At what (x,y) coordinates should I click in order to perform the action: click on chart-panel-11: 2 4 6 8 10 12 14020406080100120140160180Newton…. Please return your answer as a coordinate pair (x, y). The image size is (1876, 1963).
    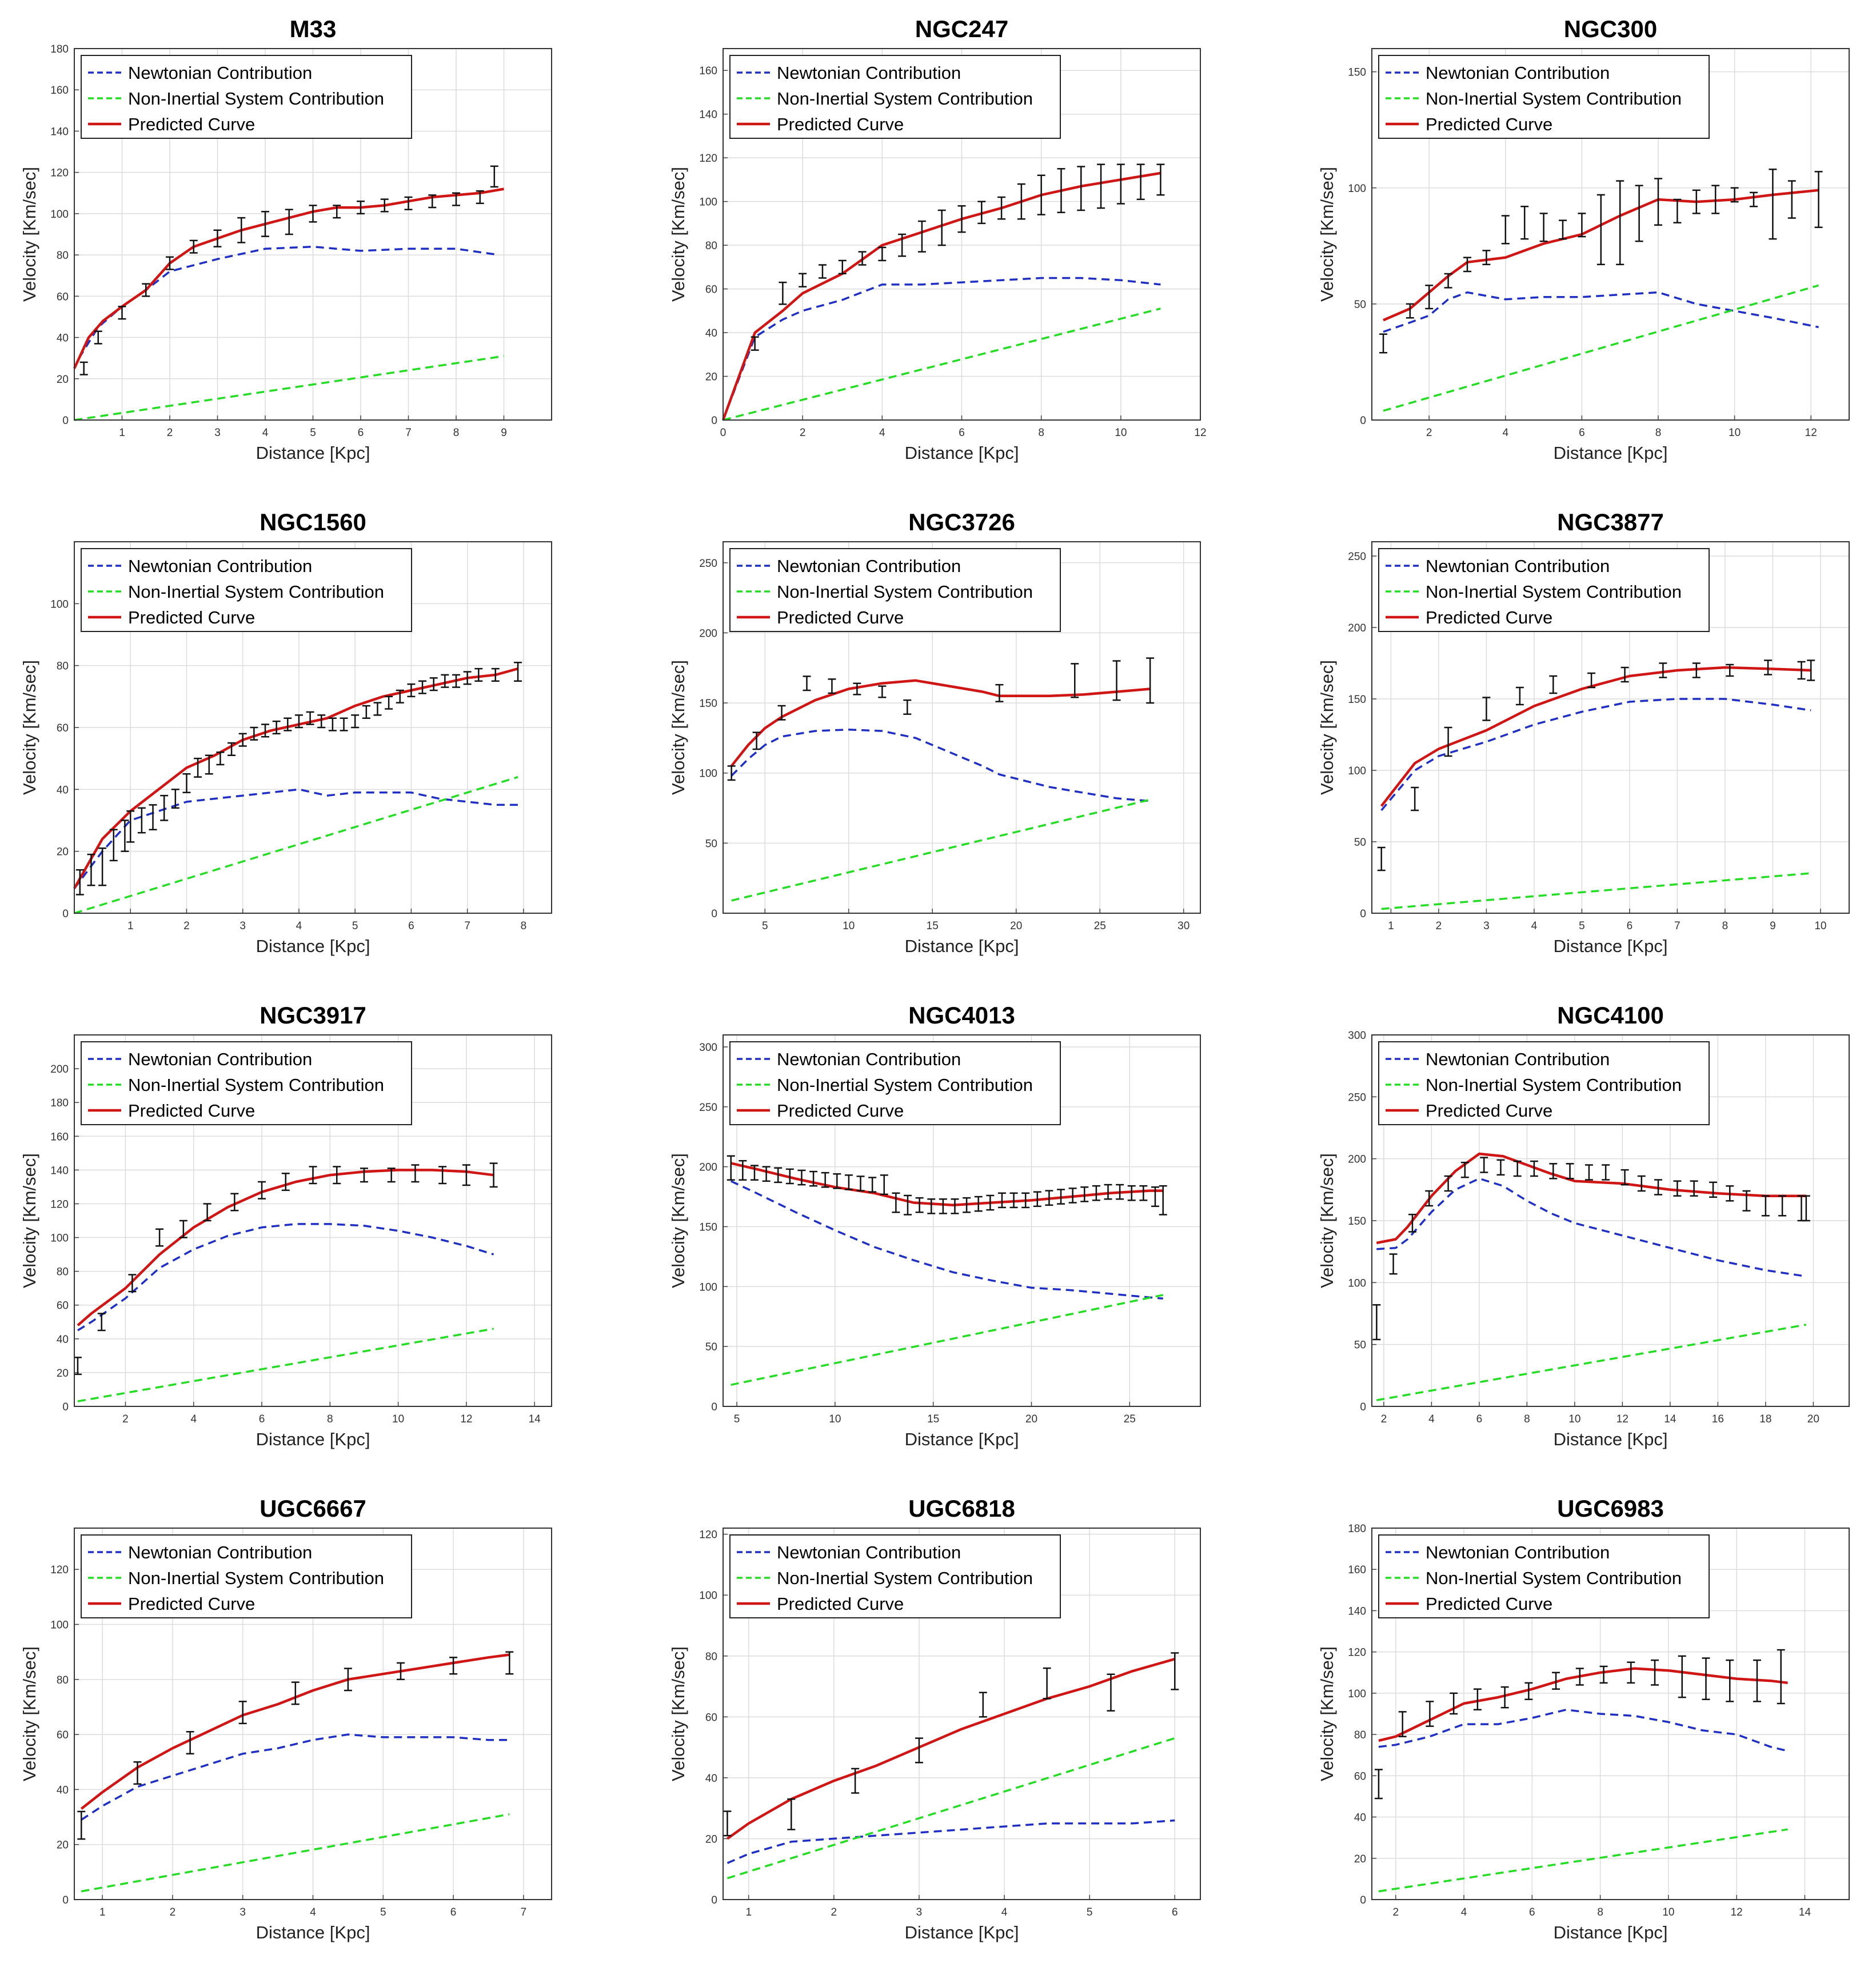
    Looking at the image, I should click on (1583, 1719).